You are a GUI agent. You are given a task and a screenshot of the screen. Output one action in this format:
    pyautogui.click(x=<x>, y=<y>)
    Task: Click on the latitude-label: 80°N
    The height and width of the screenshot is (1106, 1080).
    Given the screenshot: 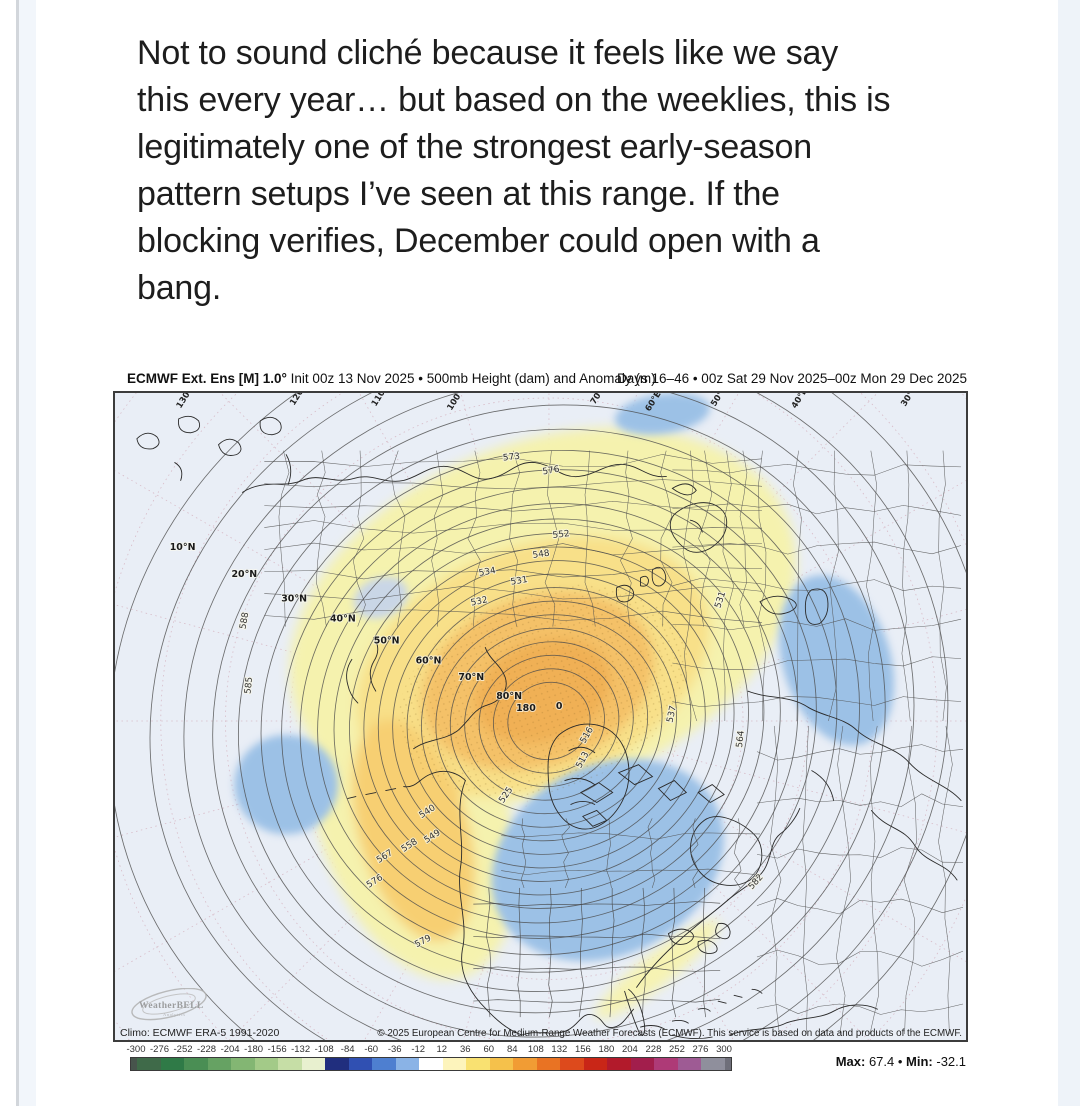 What is the action you would take?
    pyautogui.click(x=509, y=696)
    